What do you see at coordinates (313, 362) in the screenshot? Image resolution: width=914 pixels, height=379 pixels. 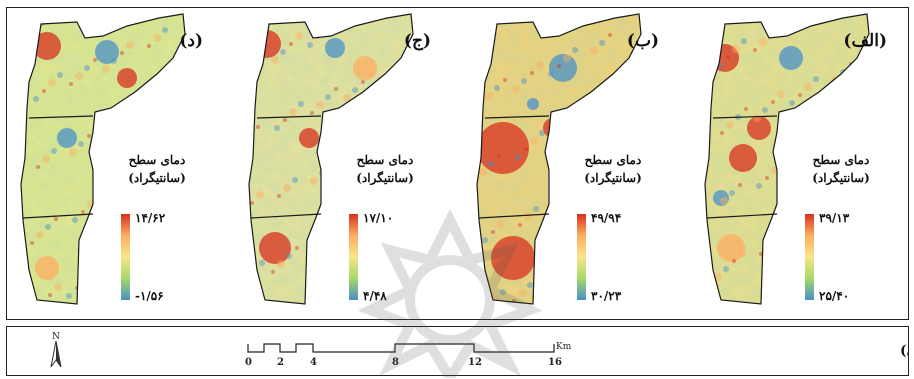 I see `scale-tick-4: 4` at bounding box center [313, 362].